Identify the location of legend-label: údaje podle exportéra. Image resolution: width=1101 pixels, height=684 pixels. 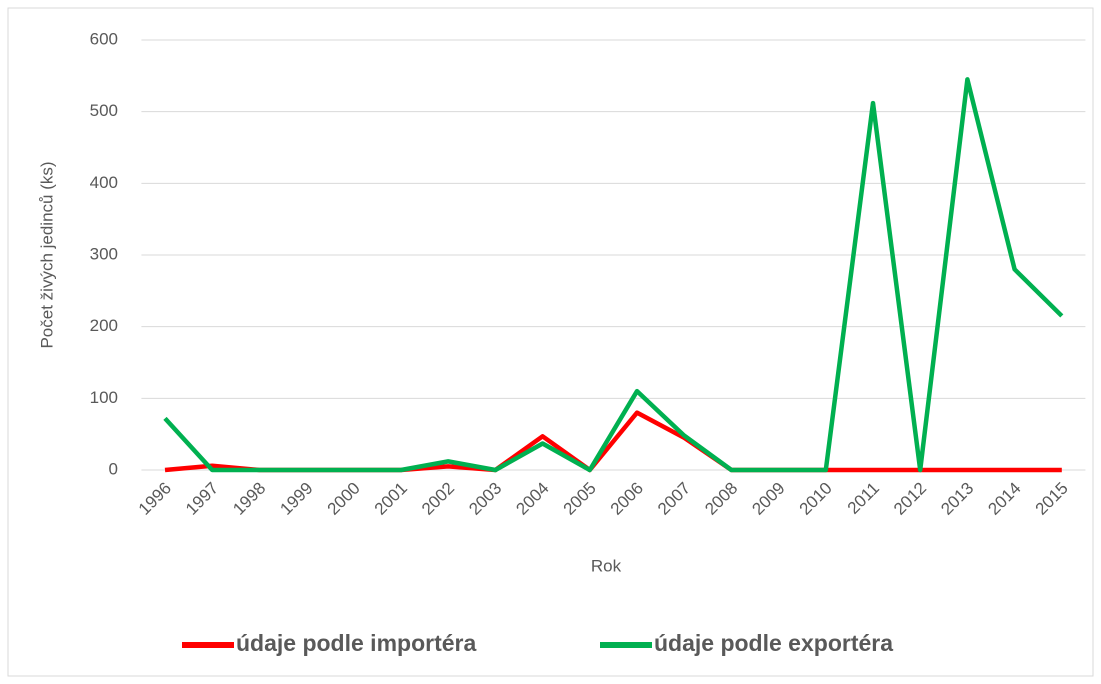
(773, 643).